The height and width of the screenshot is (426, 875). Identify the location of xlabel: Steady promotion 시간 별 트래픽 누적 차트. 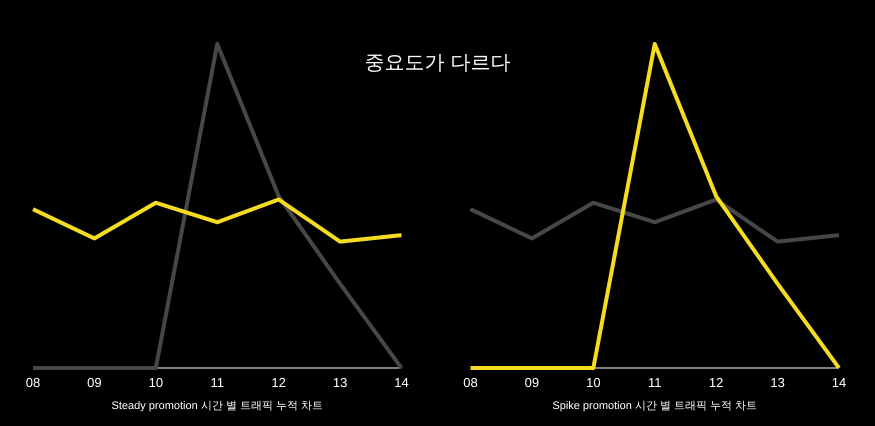
(217, 406).